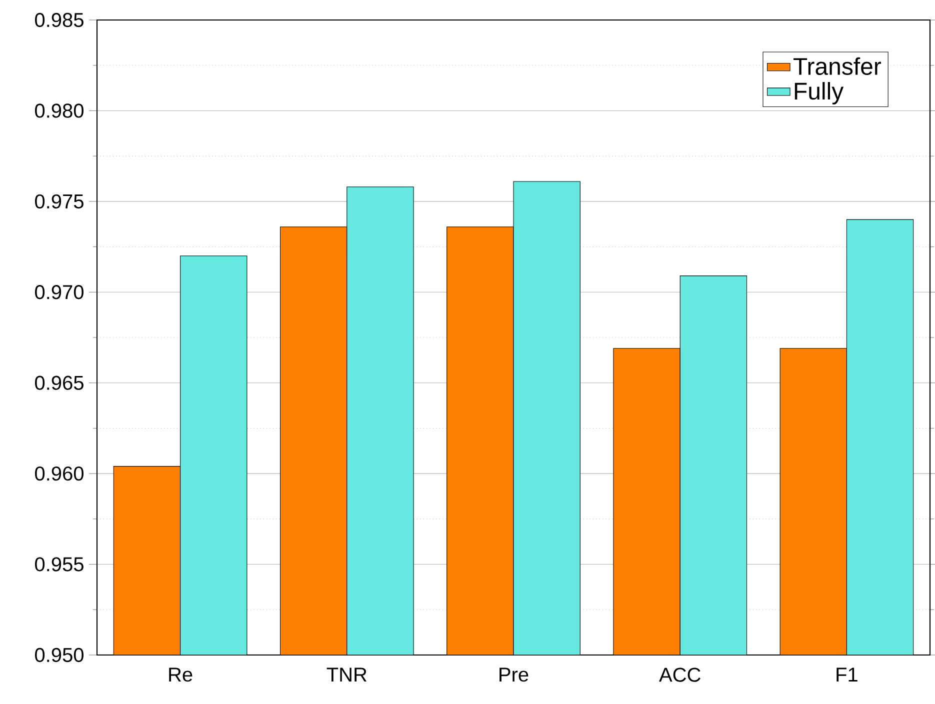 The height and width of the screenshot is (704, 935). Describe the element at coordinates (838, 66) in the screenshot. I see `legend-label: Transfer` at that location.